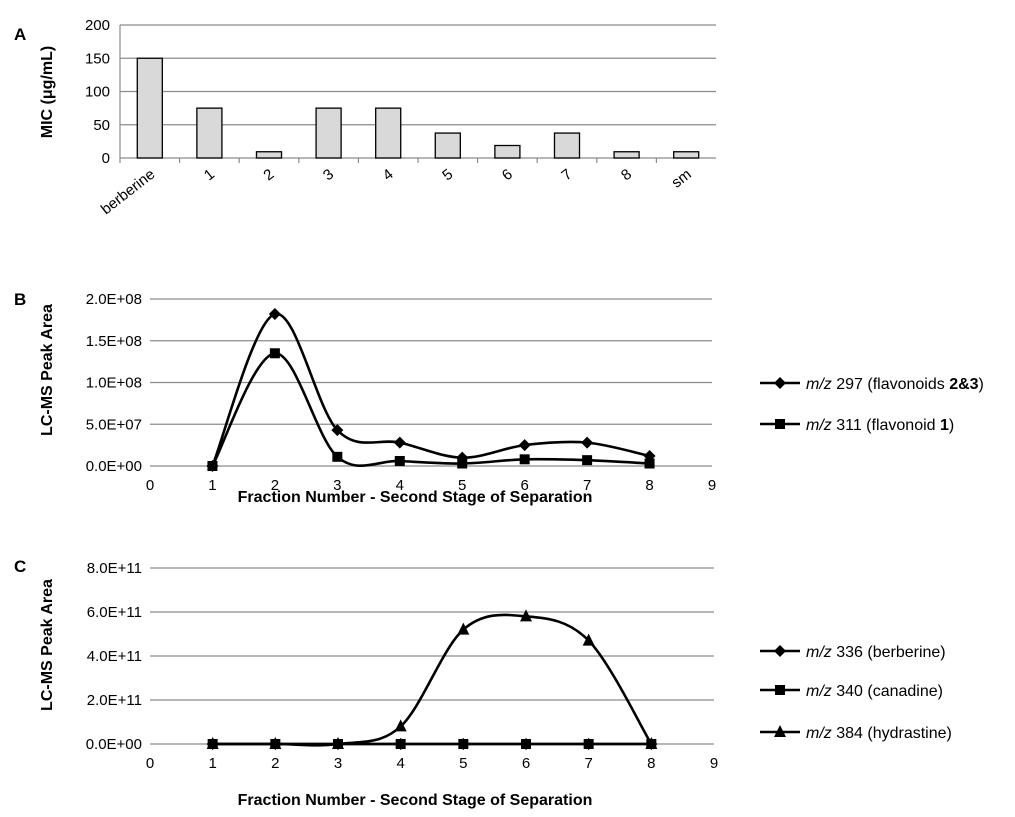 The height and width of the screenshot is (817, 1015). What do you see at coordinates (588, 763) in the screenshot?
I see `panel-c-x-tick-label: 7` at bounding box center [588, 763].